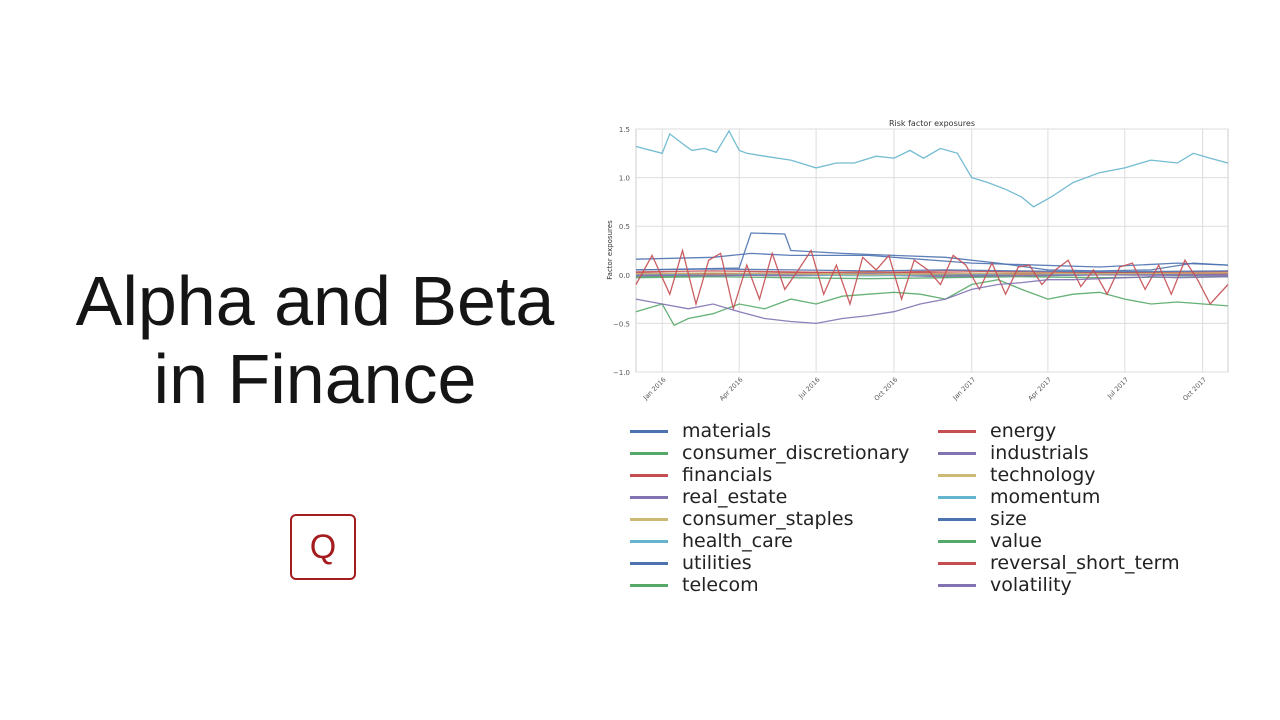 Image resolution: width=1280 pixels, height=720 pixels. What do you see at coordinates (621, 373) in the screenshot?
I see `y-tick-label: −1.0` at bounding box center [621, 373].